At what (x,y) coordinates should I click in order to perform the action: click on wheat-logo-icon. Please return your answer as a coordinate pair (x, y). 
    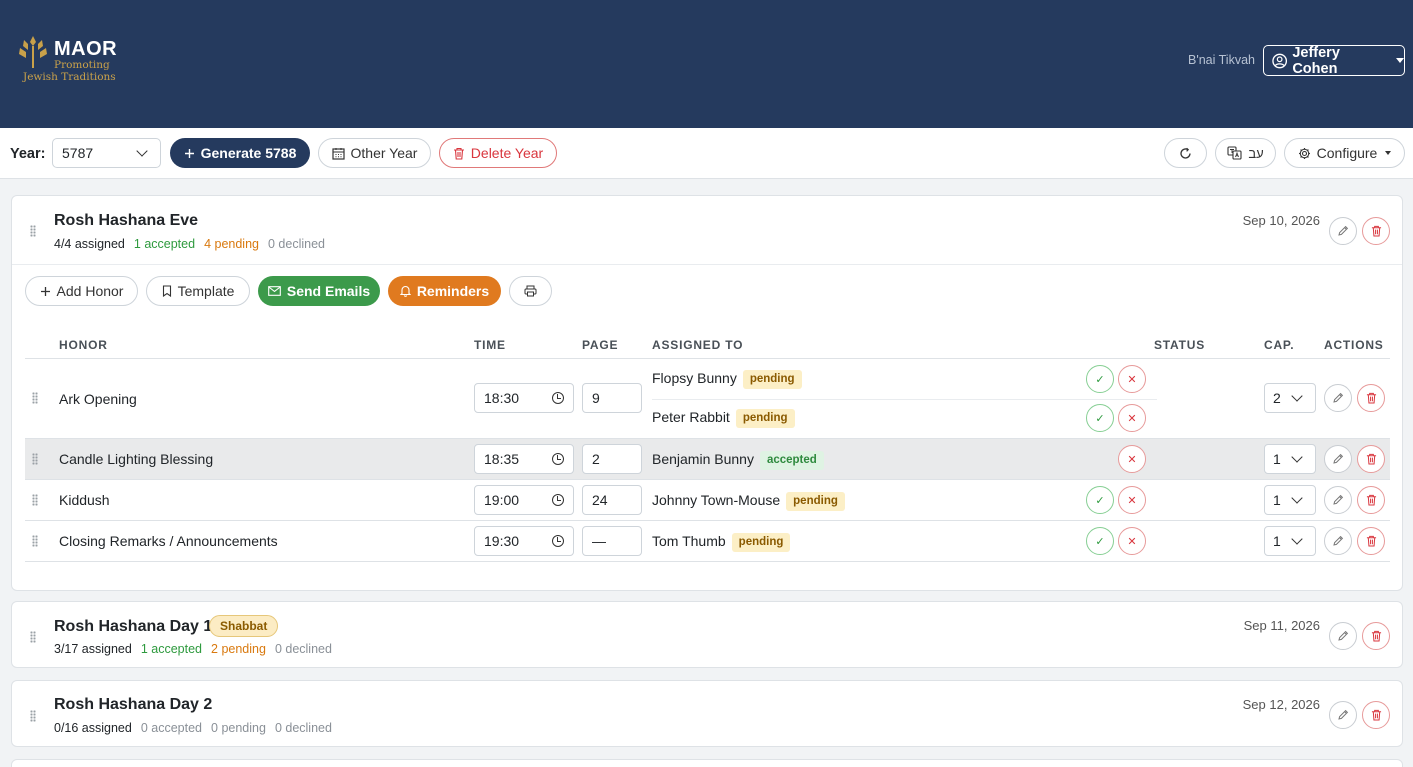
    Looking at the image, I should click on (33, 52).